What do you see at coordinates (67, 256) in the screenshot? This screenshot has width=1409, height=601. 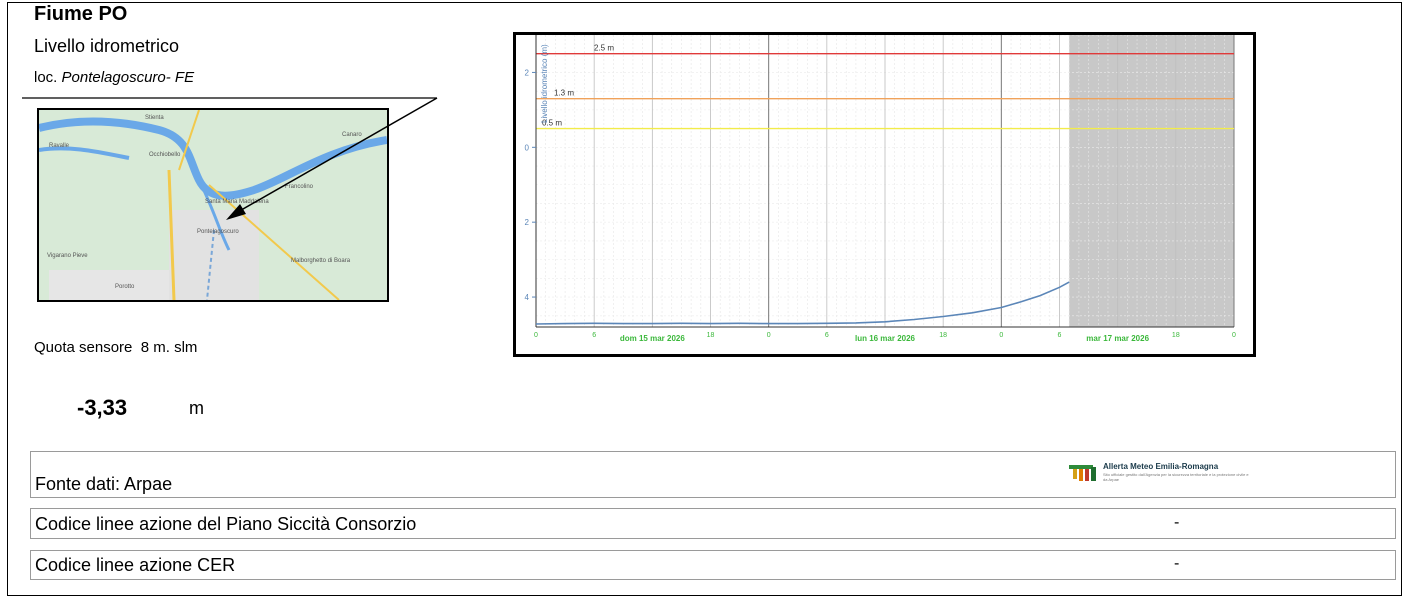 I see `map-label: Vigarano Pieve` at bounding box center [67, 256].